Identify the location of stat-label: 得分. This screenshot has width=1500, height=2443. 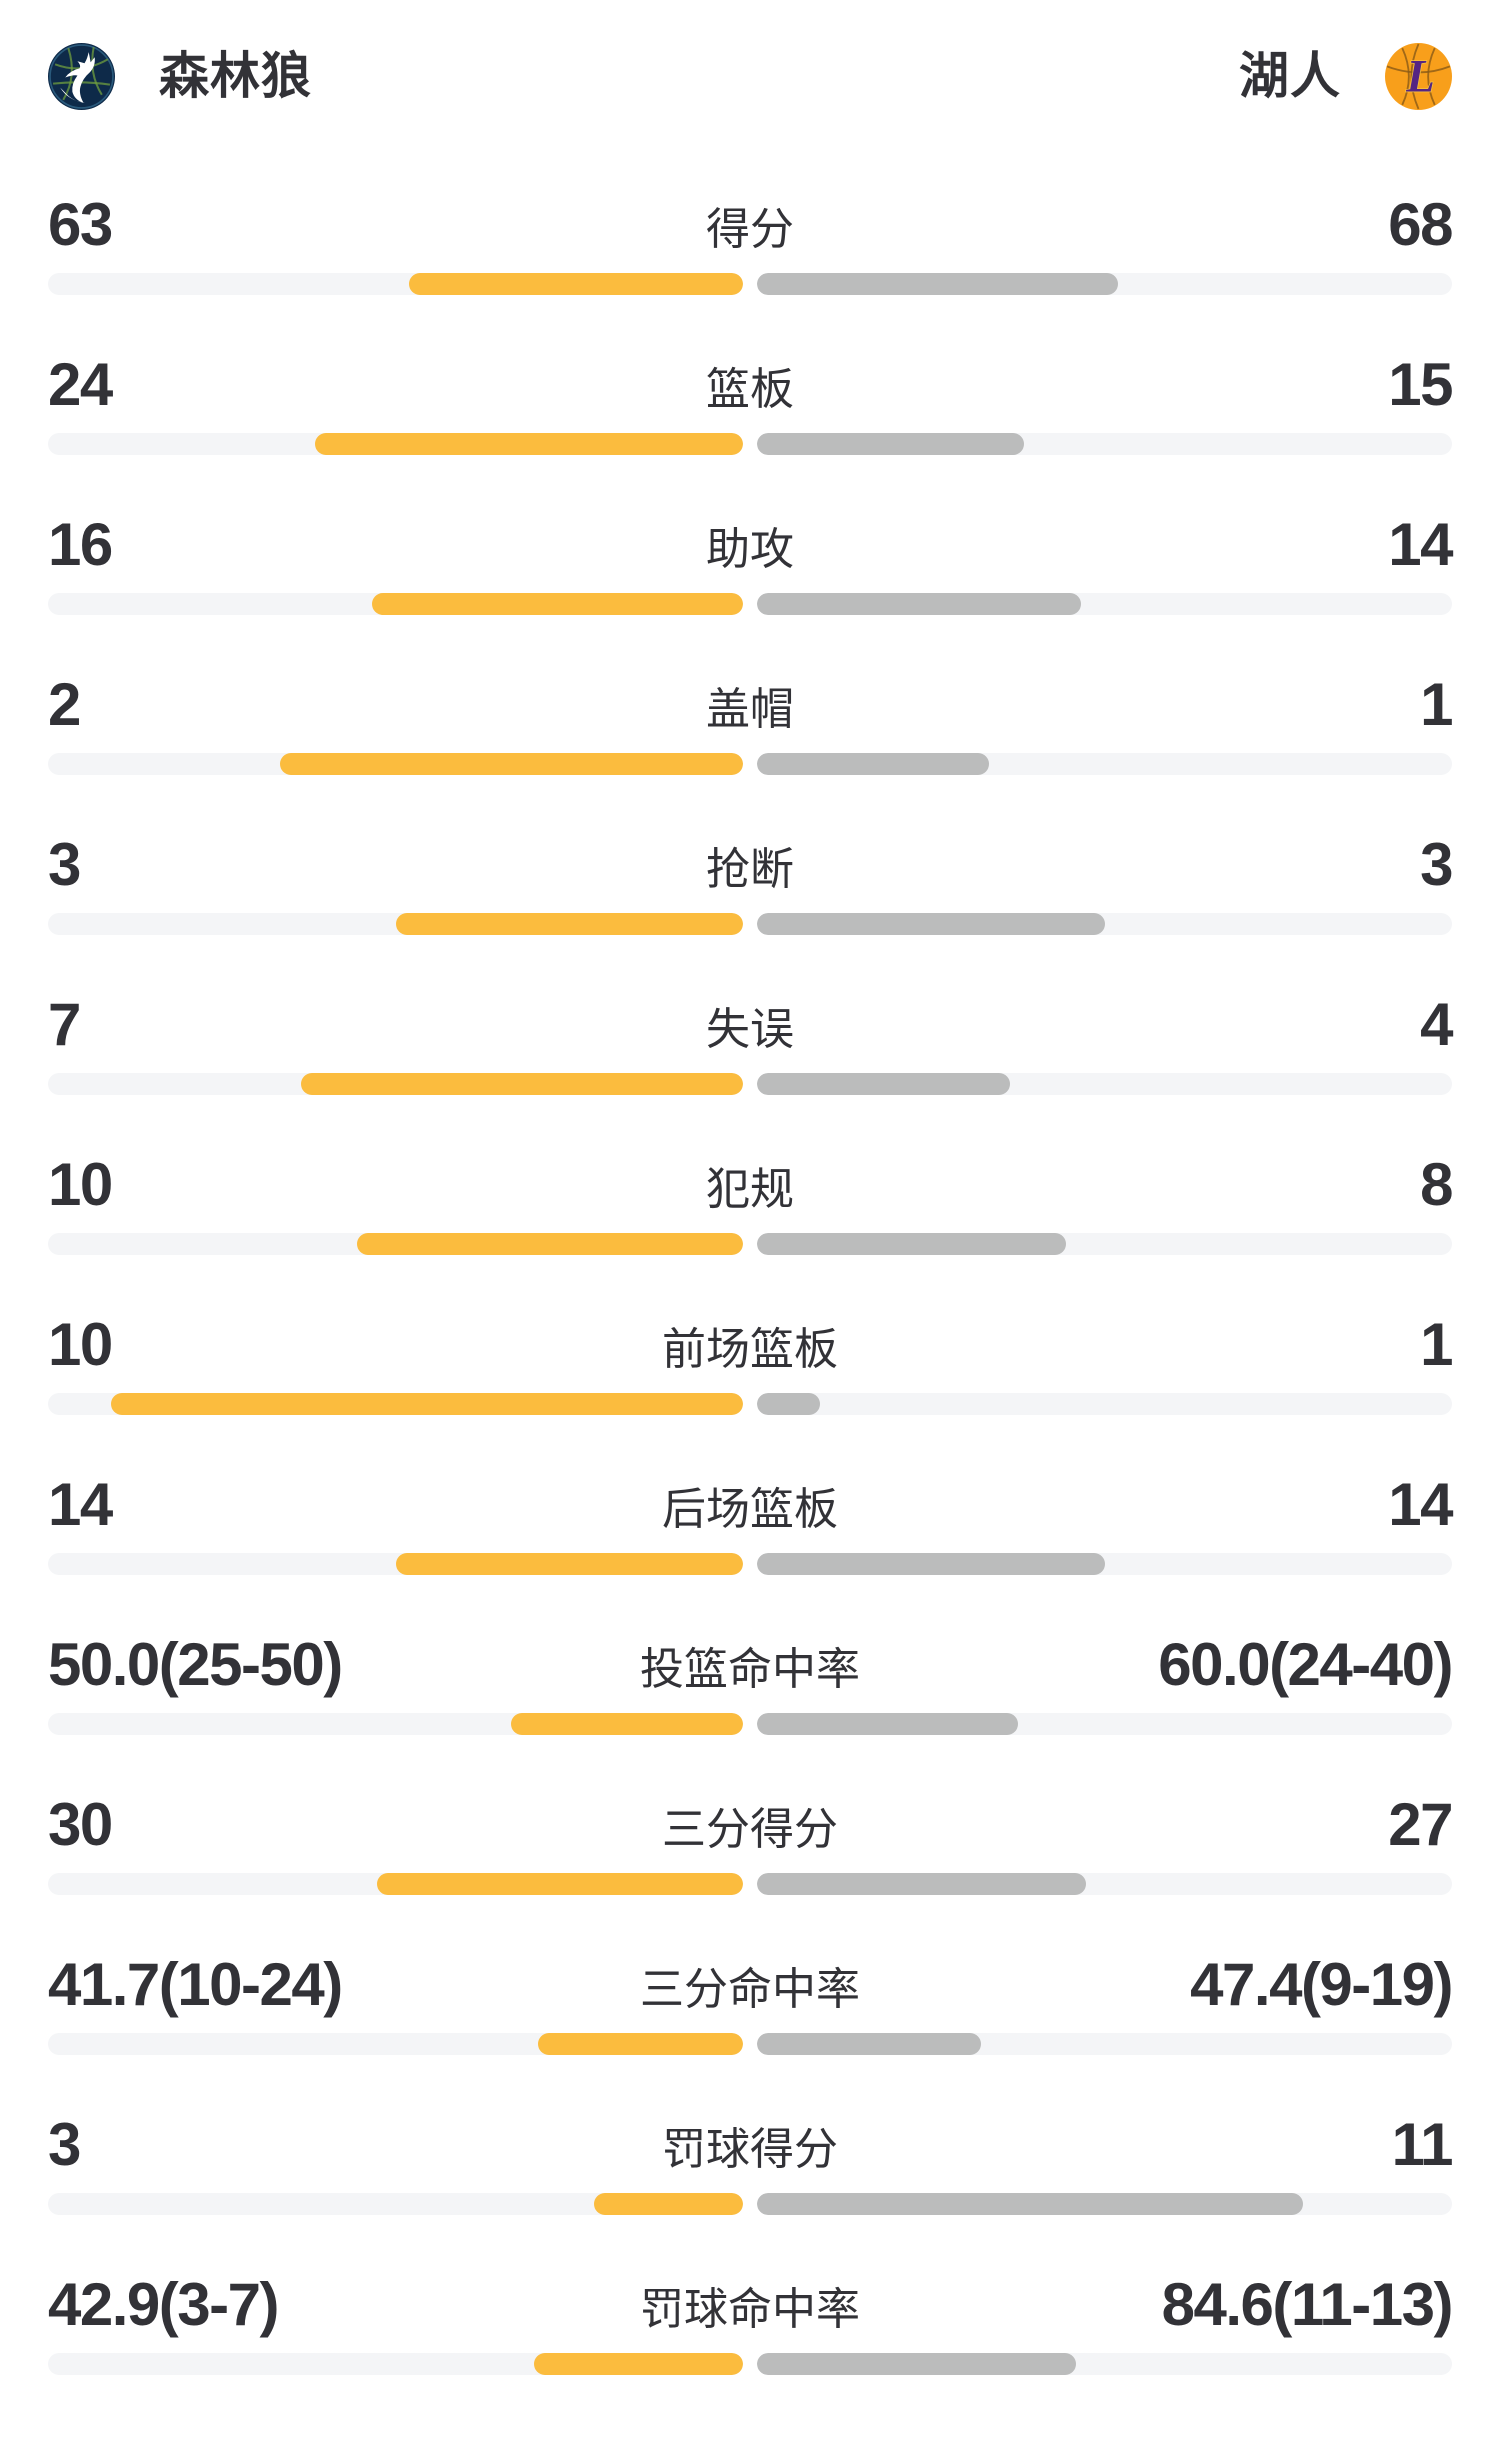
(750, 229).